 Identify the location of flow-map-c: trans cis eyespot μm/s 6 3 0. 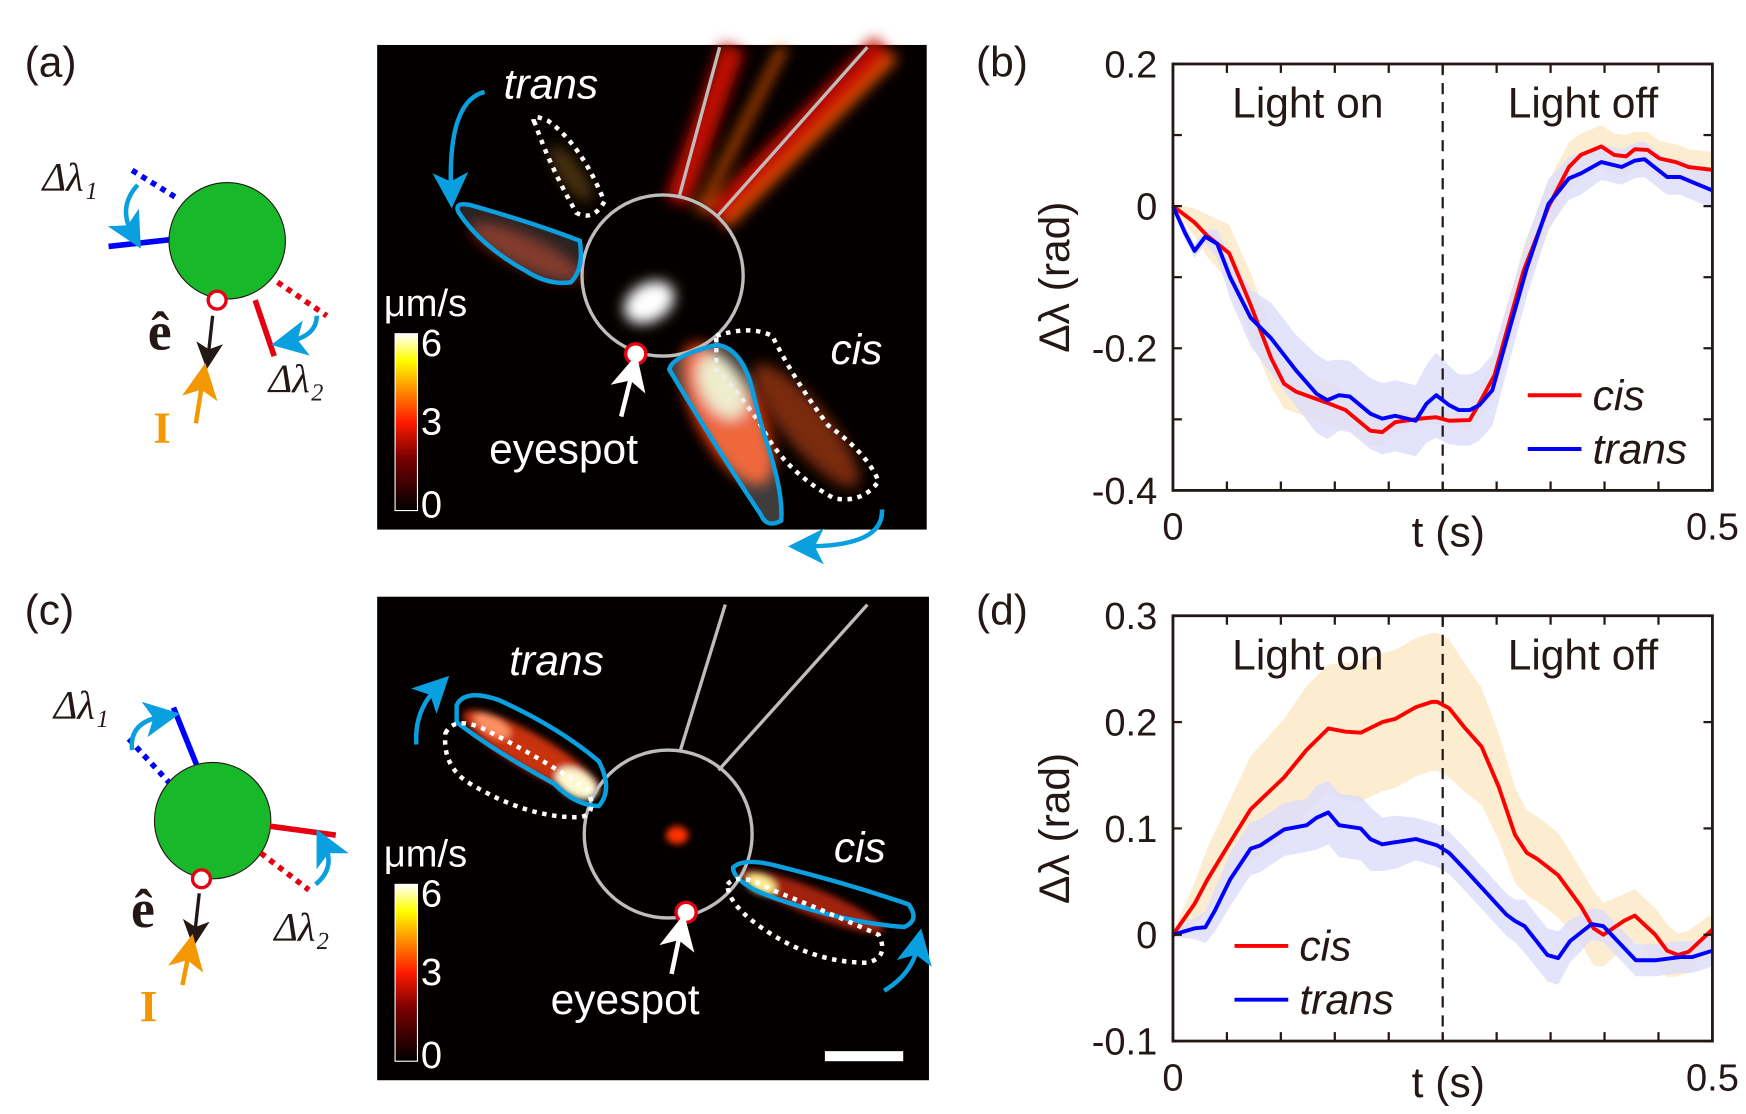
(654, 838).